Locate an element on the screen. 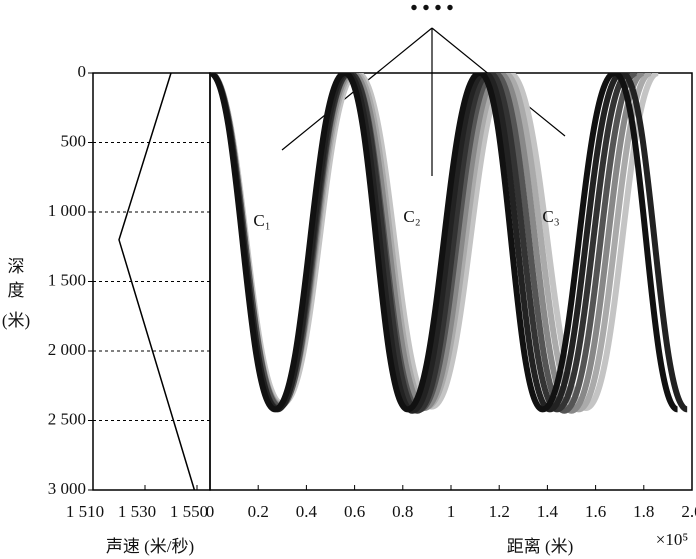  y-tick-label: 1 500 is located at coordinates (67, 279).